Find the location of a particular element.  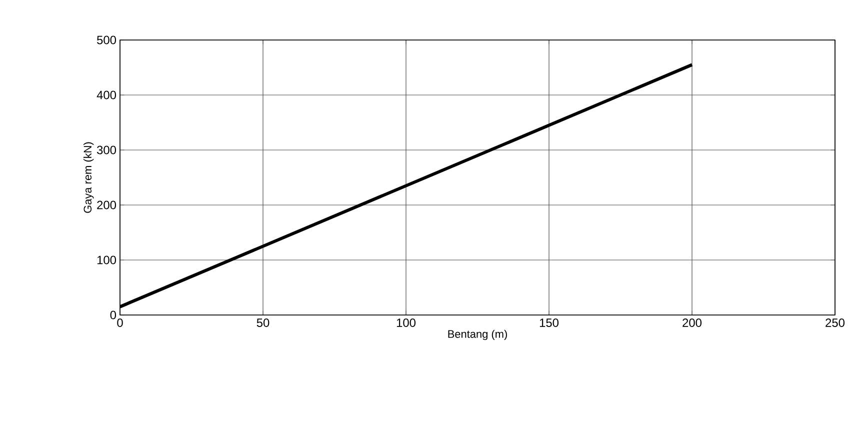

x-tick-label: 100 is located at coordinates (406, 322).